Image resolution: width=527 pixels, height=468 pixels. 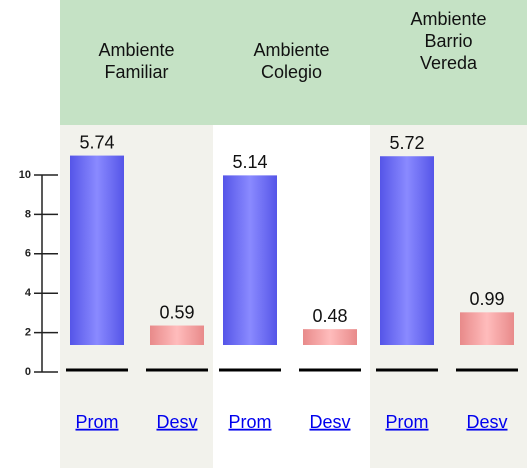 I want to click on value-label: 0.48, so click(x=329, y=316).